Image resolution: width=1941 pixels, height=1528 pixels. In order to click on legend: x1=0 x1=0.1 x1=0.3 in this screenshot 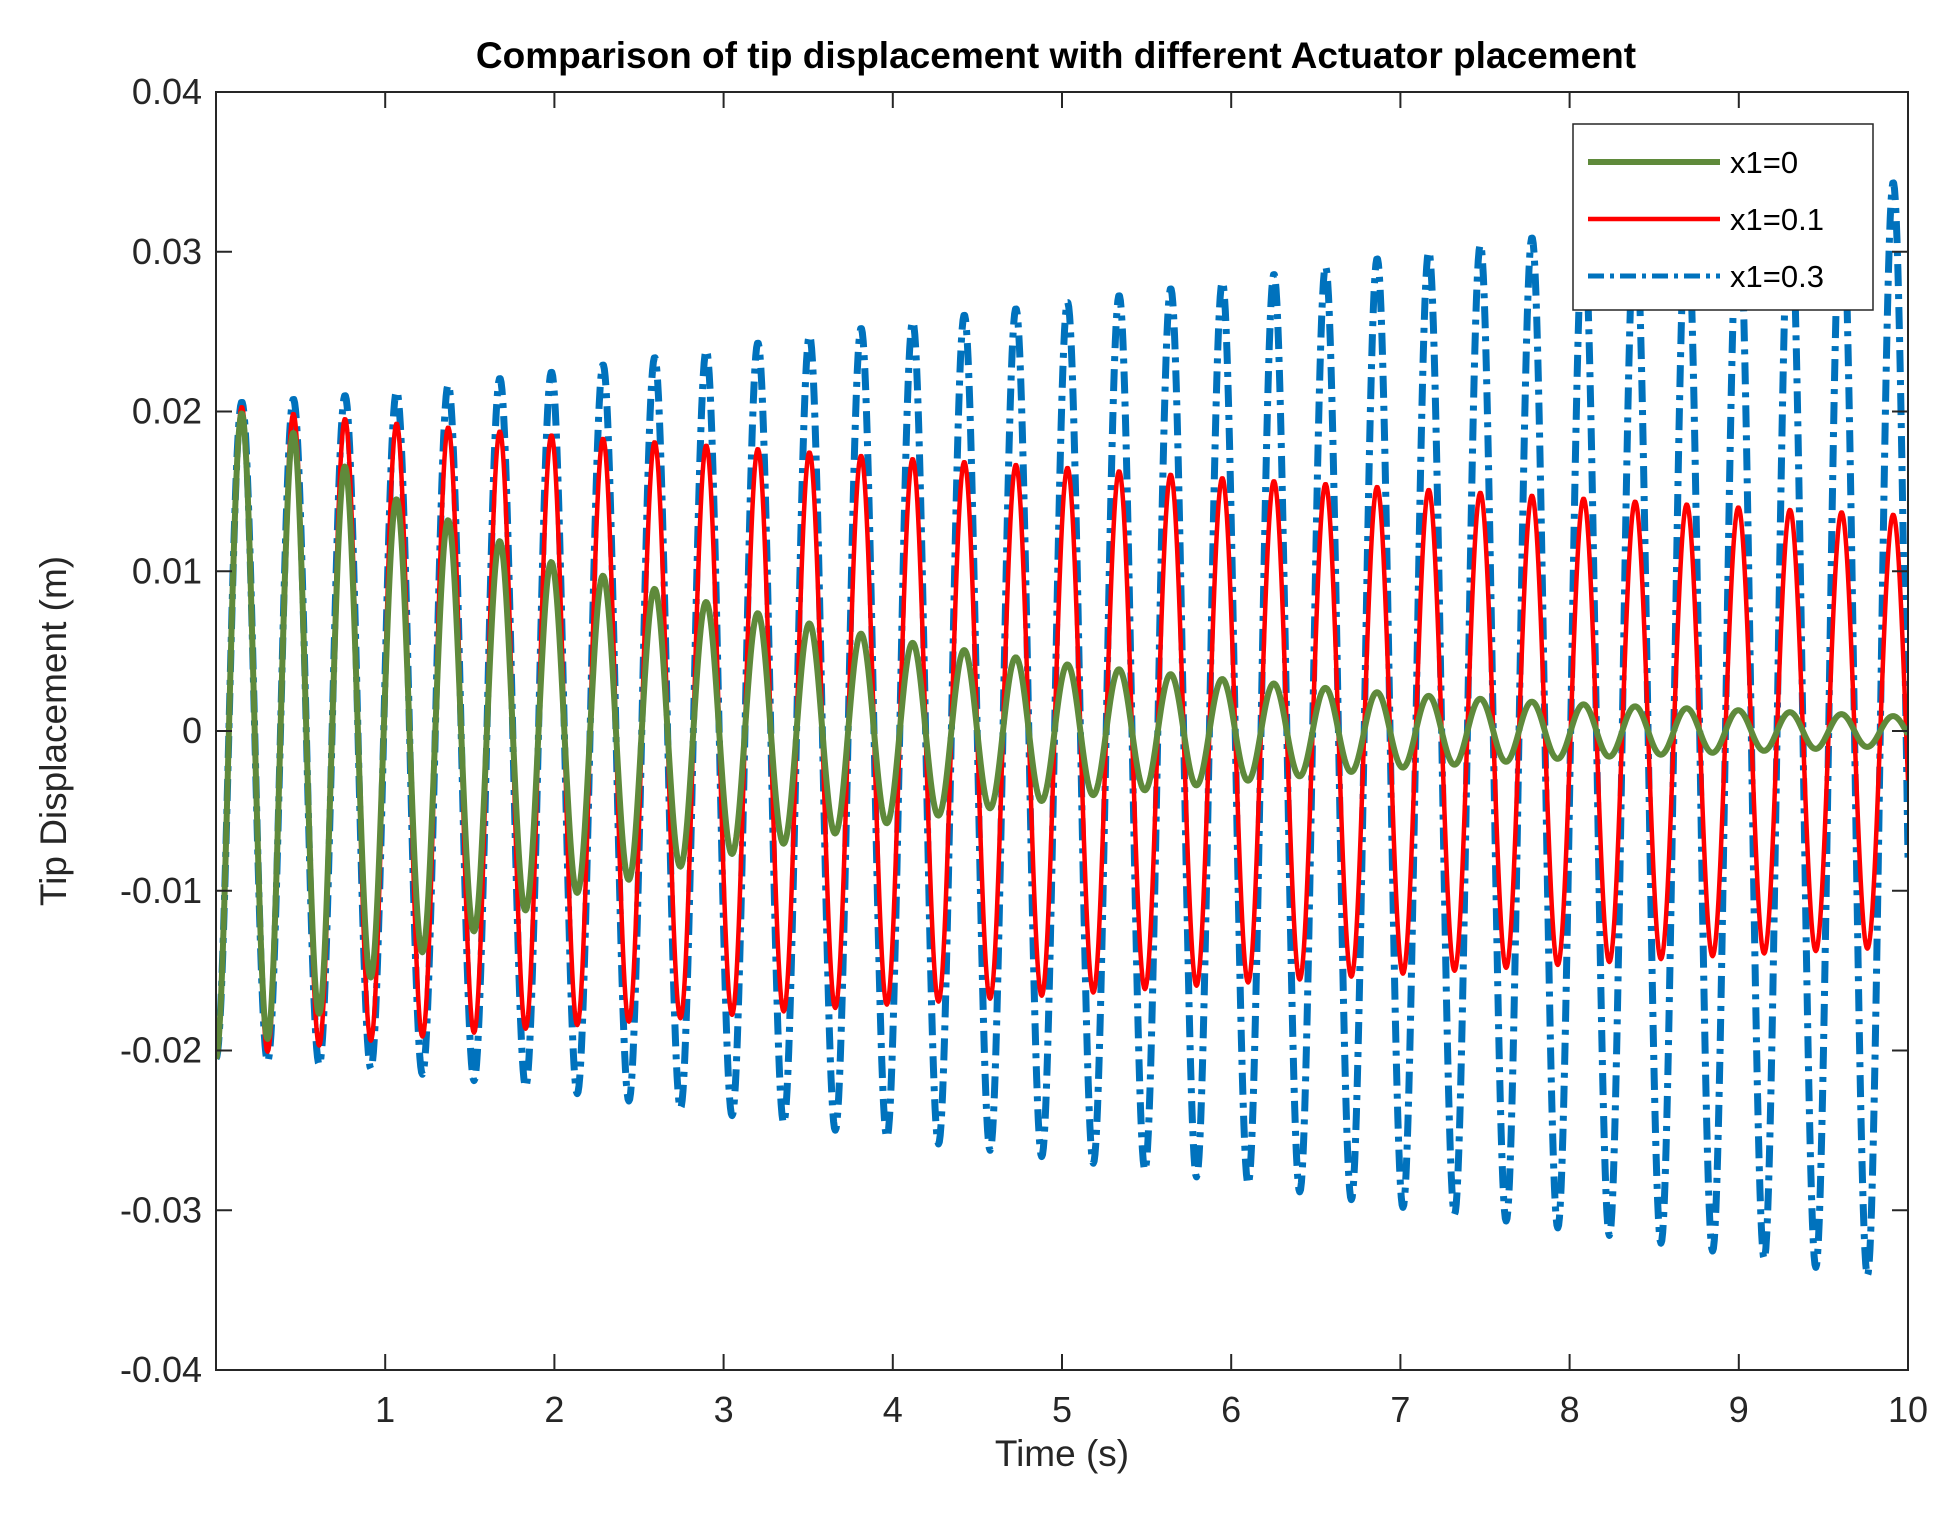, I will do `click(1723, 217)`.